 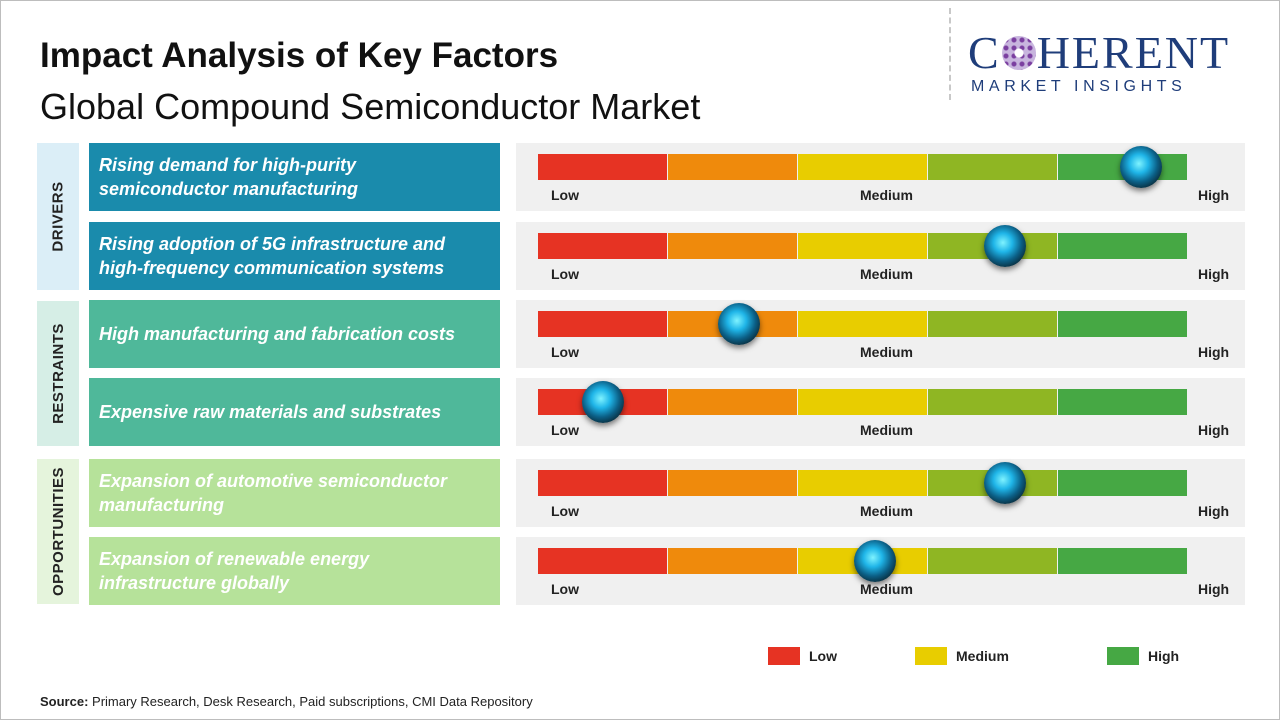 What do you see at coordinates (1079, 86) in the screenshot?
I see `logo-tagline: MARKET INSIGHTS` at bounding box center [1079, 86].